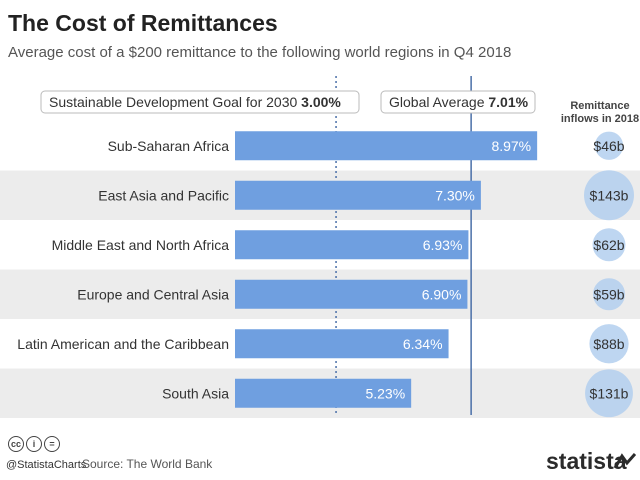 The height and width of the screenshot is (480, 640). I want to click on category-label: Sub-Saharan Africa, so click(169, 146).